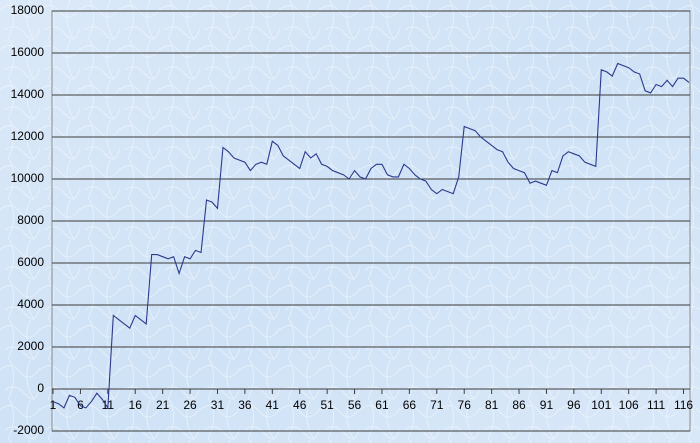 The height and width of the screenshot is (443, 700). Describe the element at coordinates (547, 405) in the screenshot. I see `x-tick-label: 91` at that location.